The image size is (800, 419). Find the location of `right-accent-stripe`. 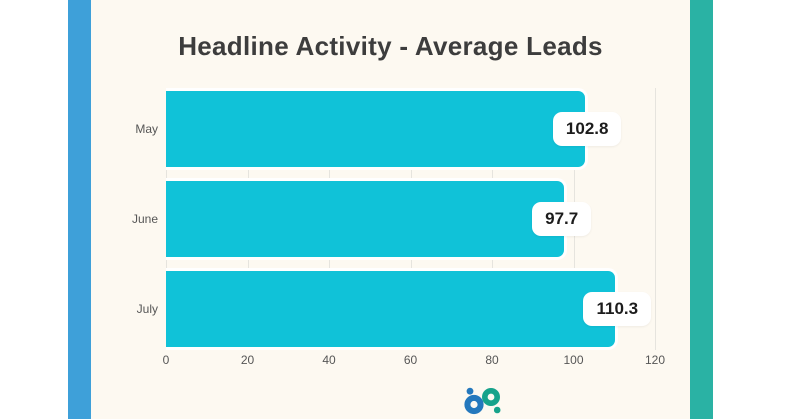

right-accent-stripe is located at coordinates (701, 209).